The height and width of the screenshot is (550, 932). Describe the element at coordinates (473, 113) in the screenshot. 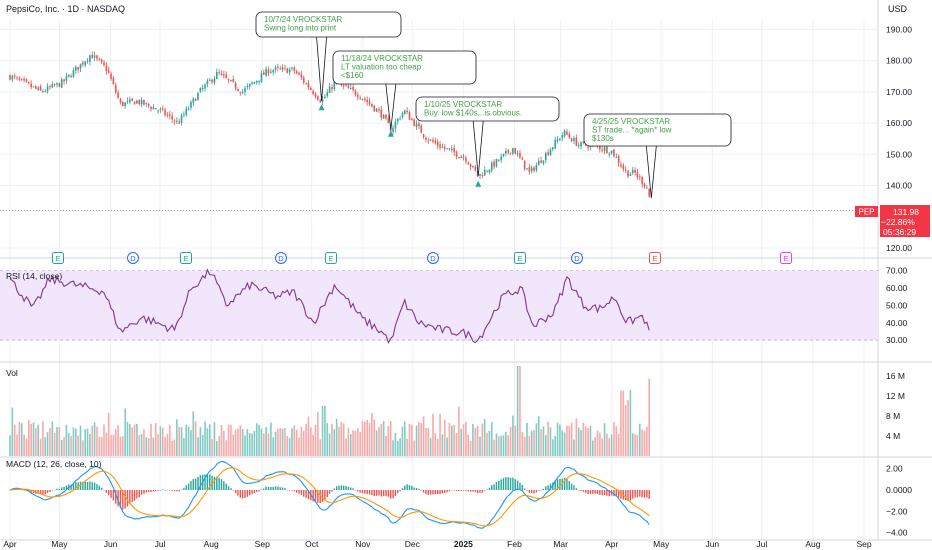

I see `callout-text: Buy. low $140s...is obvious.` at that location.